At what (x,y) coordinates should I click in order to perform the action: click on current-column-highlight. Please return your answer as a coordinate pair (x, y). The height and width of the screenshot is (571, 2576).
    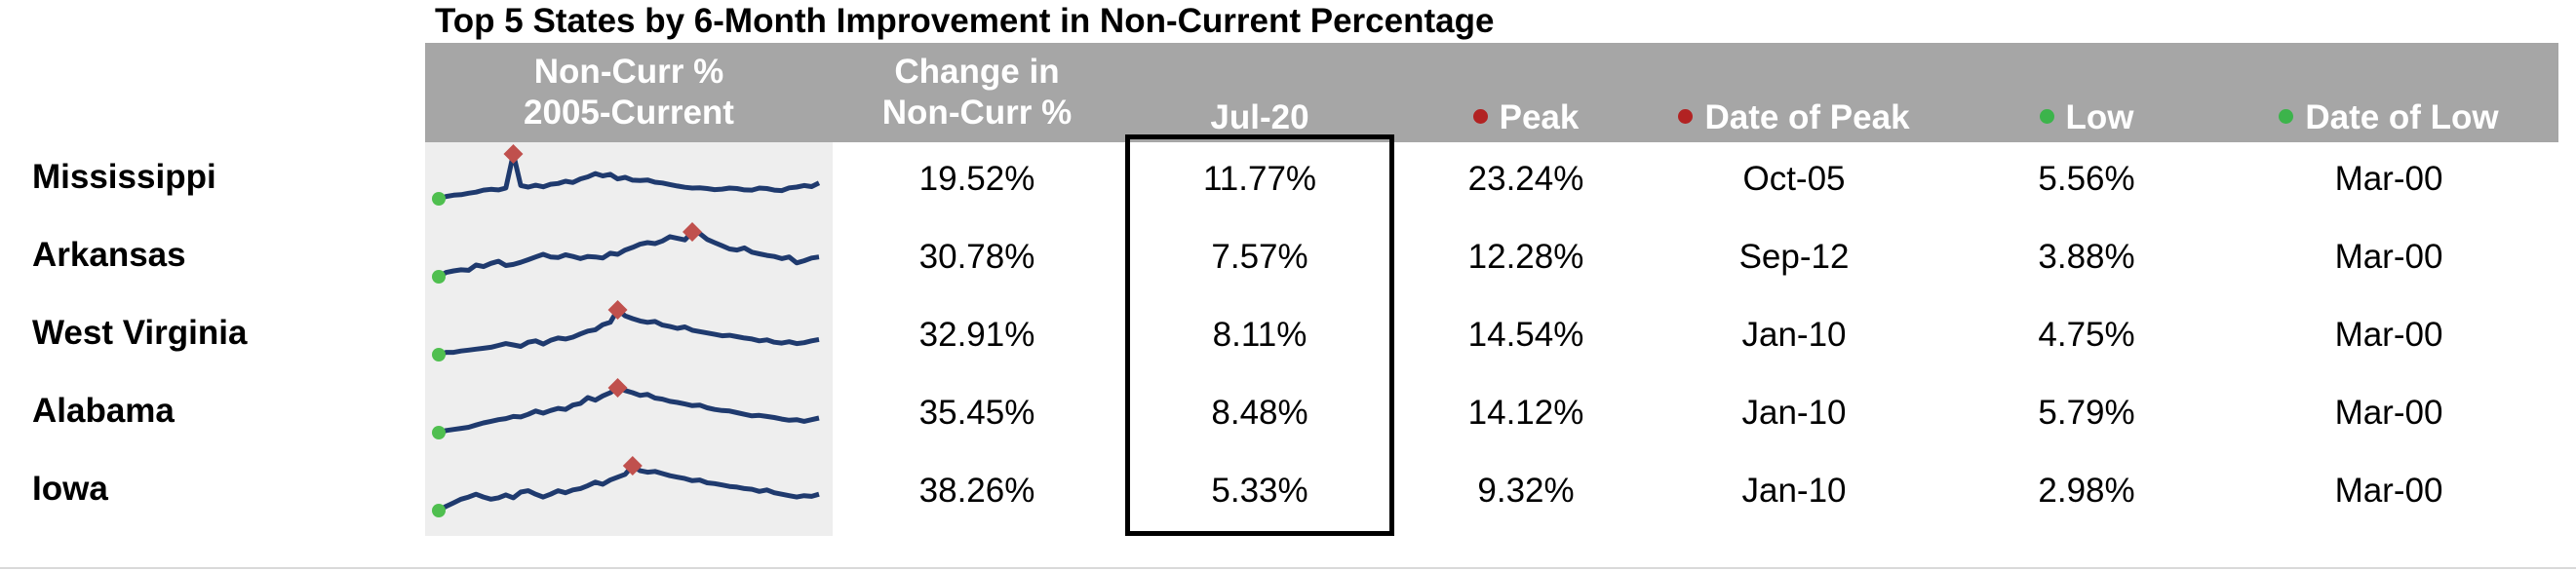
    Looking at the image, I should click on (1259, 335).